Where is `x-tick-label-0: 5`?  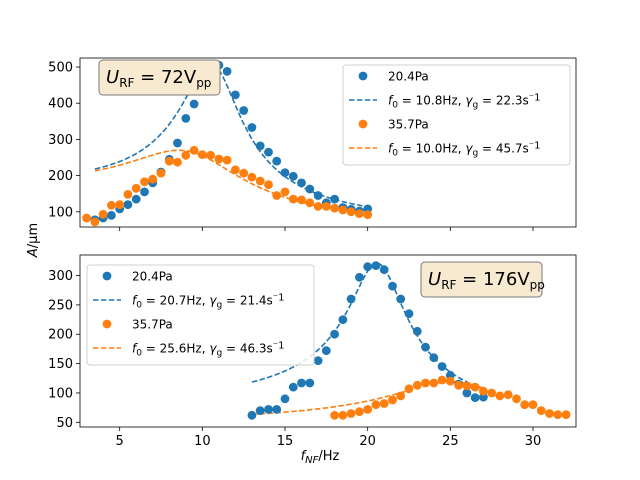
x-tick-label-0: 5 is located at coordinates (120, 441).